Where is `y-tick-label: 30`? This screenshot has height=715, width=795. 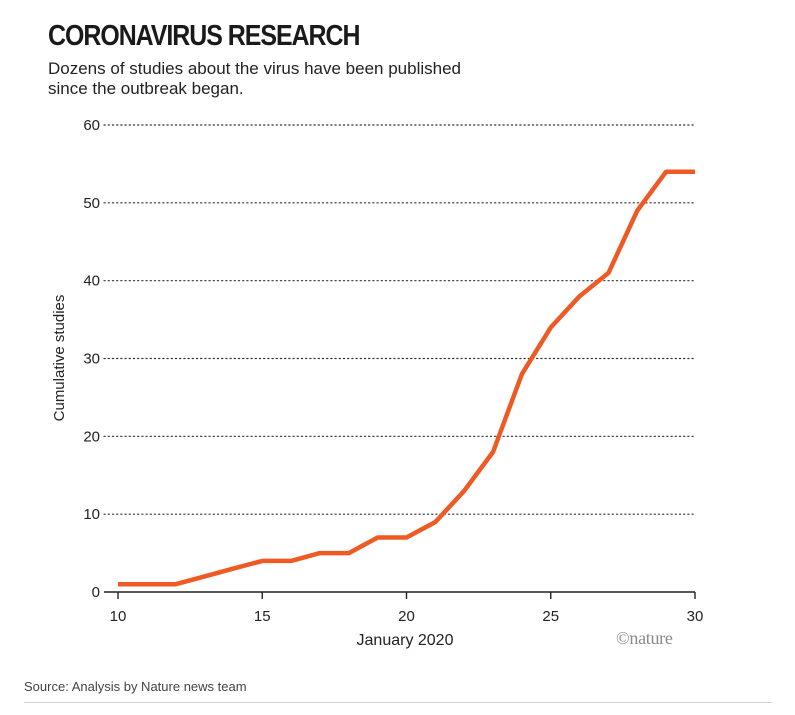
y-tick-label: 30 is located at coordinates (91, 359).